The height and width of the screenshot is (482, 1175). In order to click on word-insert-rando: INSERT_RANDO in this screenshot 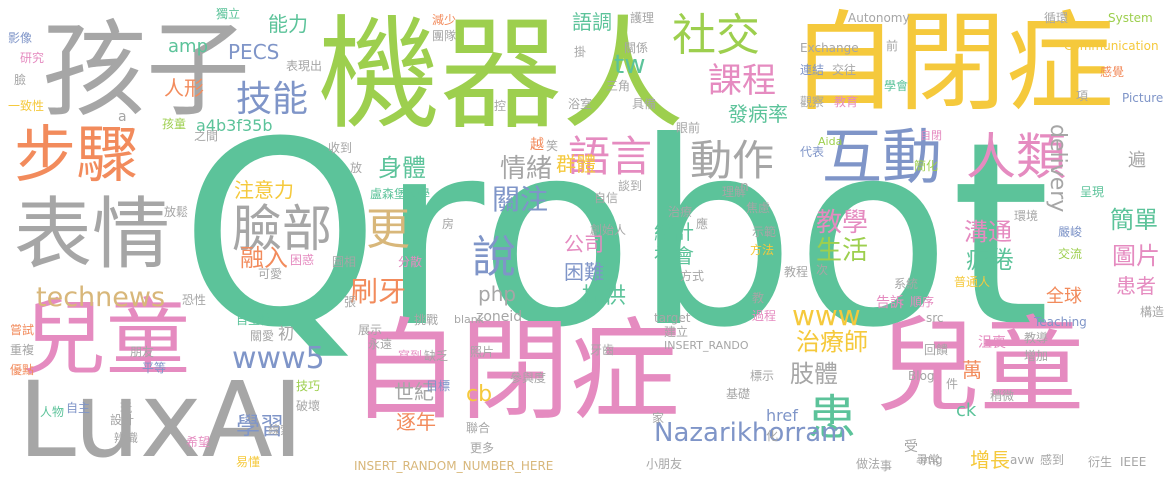, I will do `click(706, 345)`.